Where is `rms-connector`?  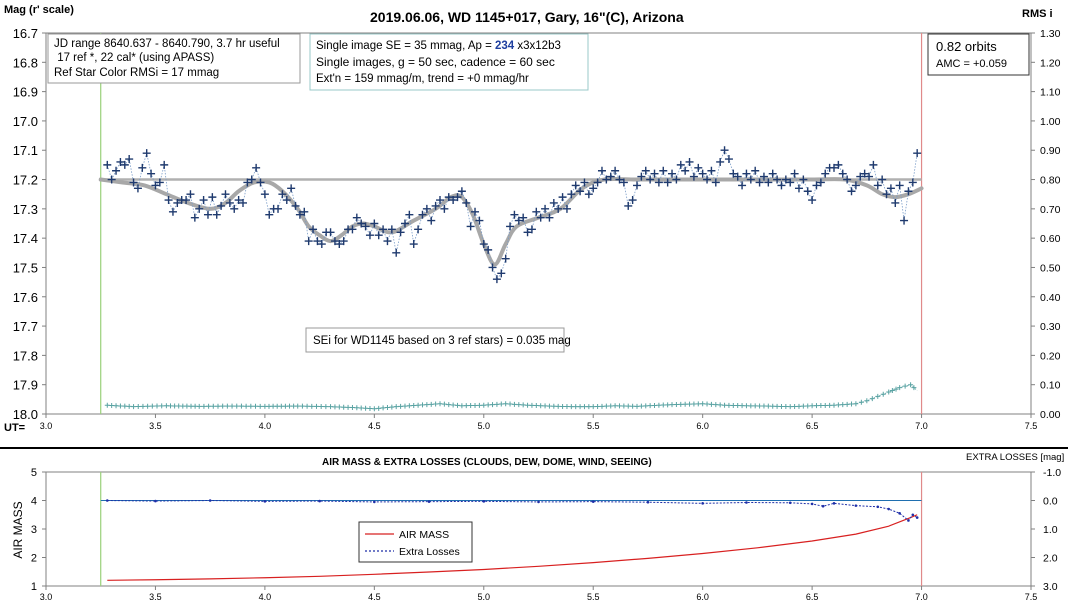 rms-connector is located at coordinates (512, 397).